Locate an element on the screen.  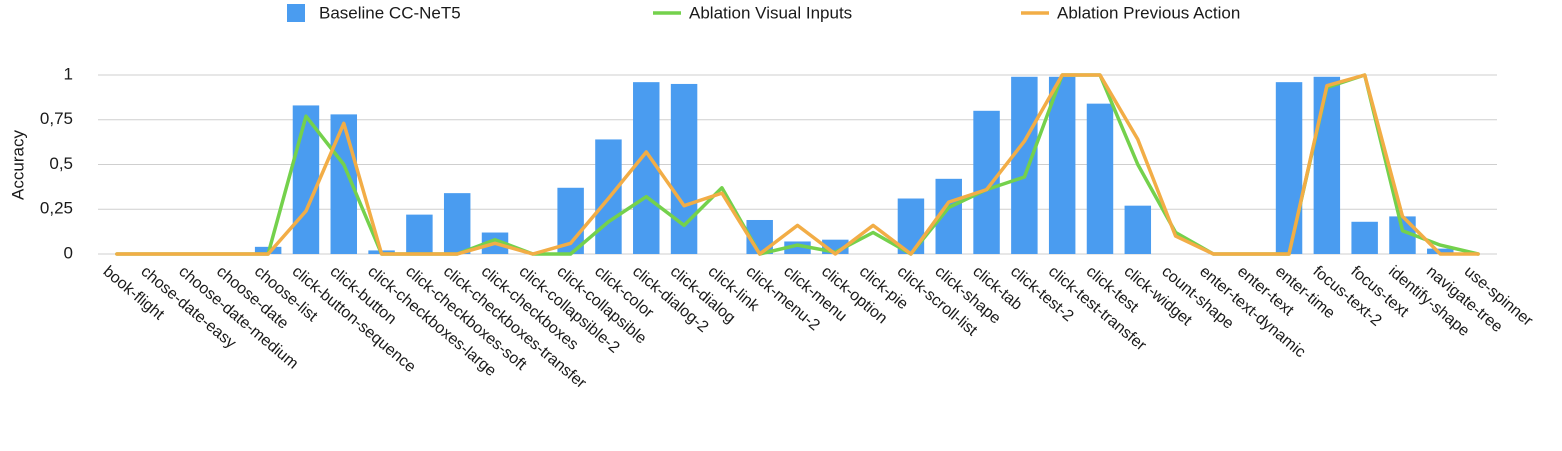
legend-label: Ablation Previous Action is located at coordinates (1148, 12).